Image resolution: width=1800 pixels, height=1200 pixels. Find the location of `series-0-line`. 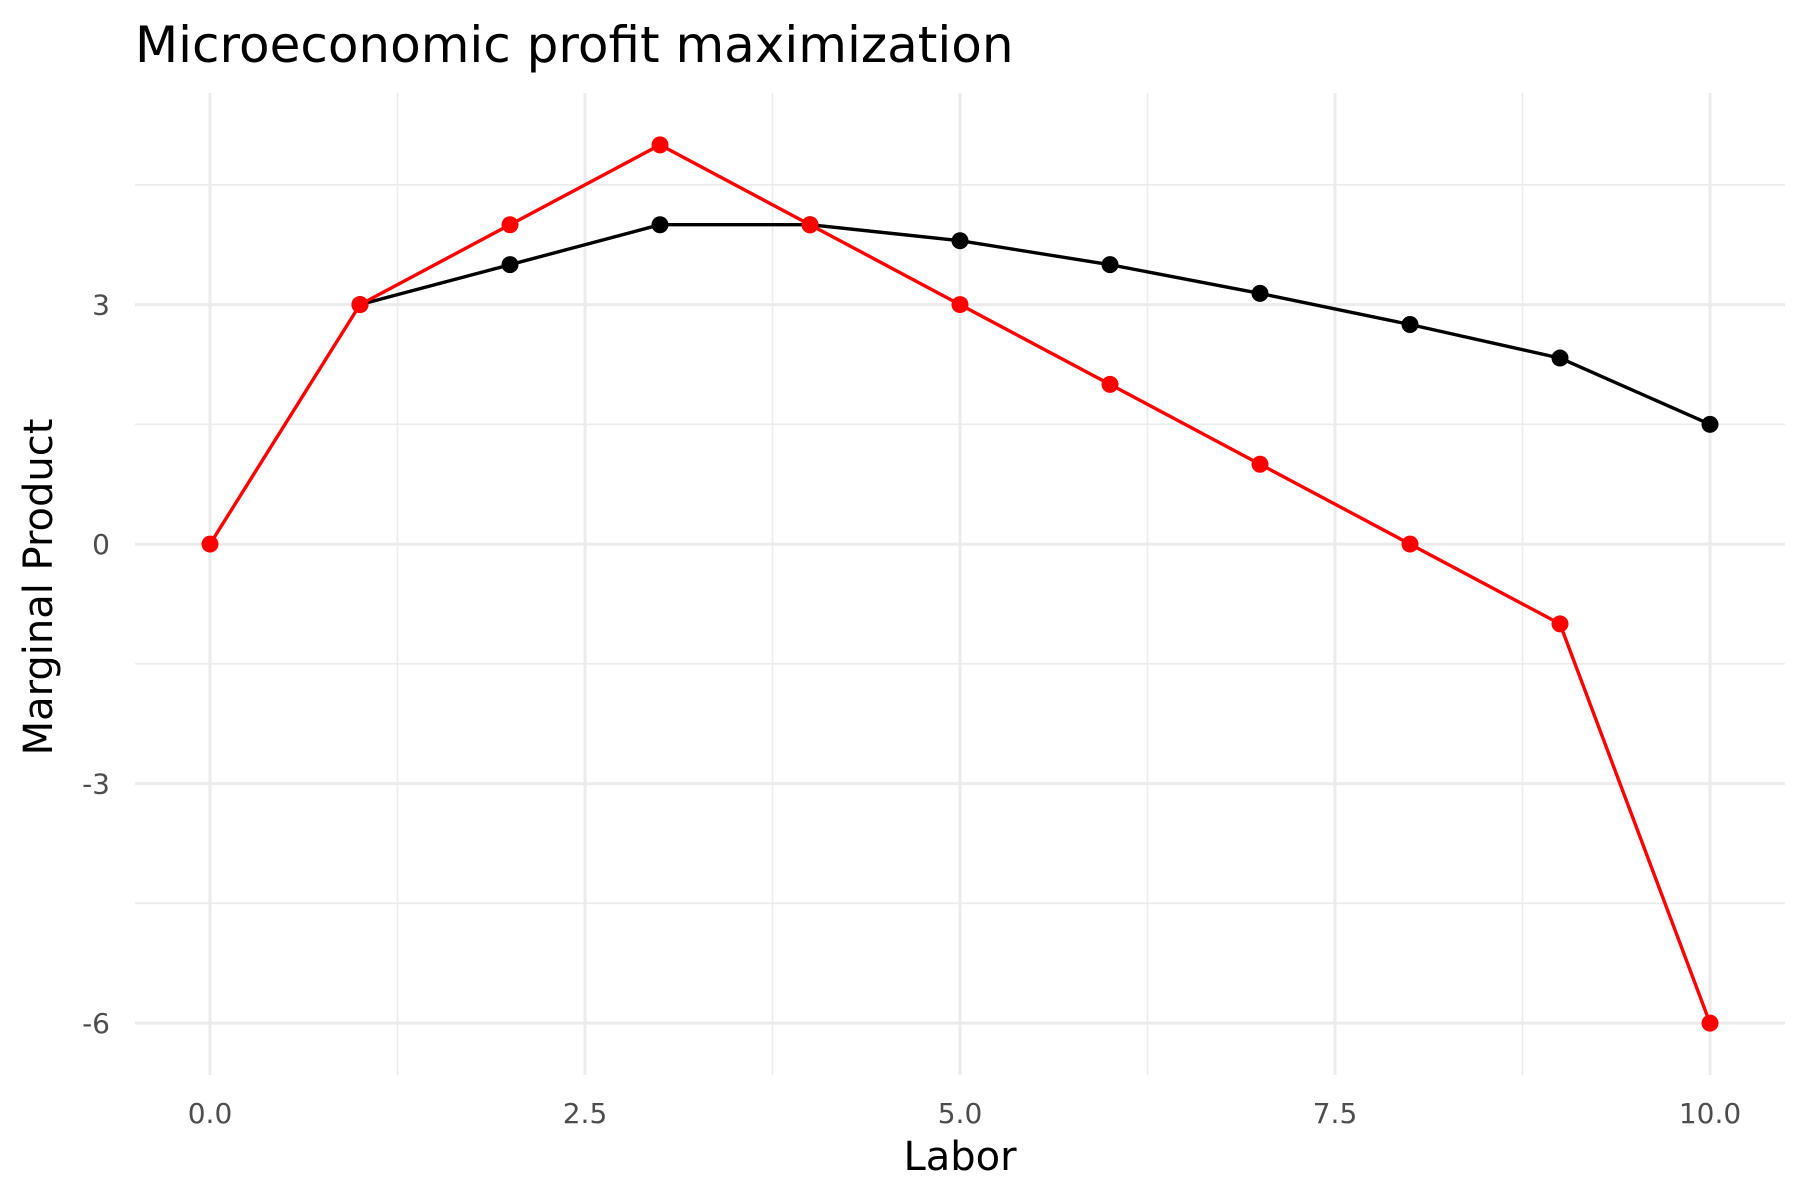

series-0-line is located at coordinates (1035, 324).